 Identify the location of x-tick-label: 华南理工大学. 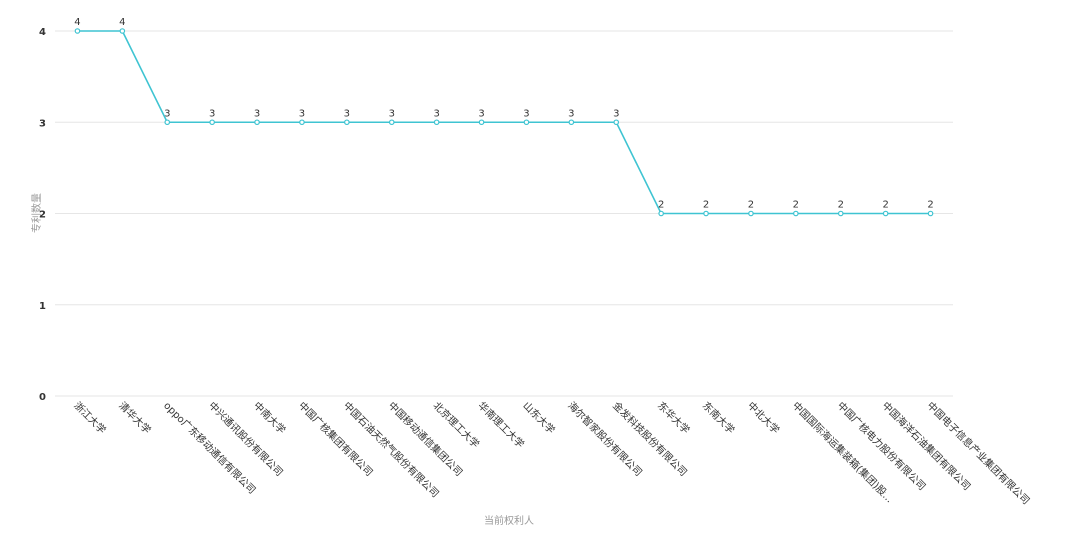
(501, 425).